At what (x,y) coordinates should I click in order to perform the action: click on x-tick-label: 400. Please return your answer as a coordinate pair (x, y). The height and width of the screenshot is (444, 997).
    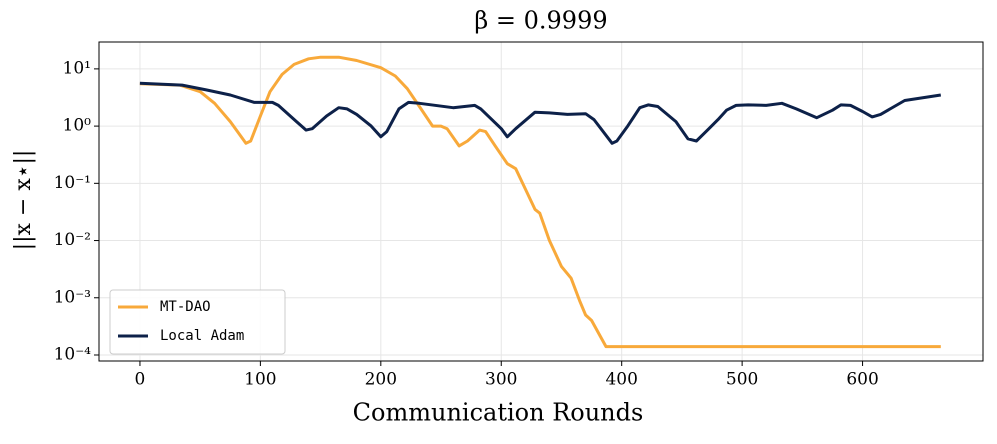
    Looking at the image, I should click on (621, 380).